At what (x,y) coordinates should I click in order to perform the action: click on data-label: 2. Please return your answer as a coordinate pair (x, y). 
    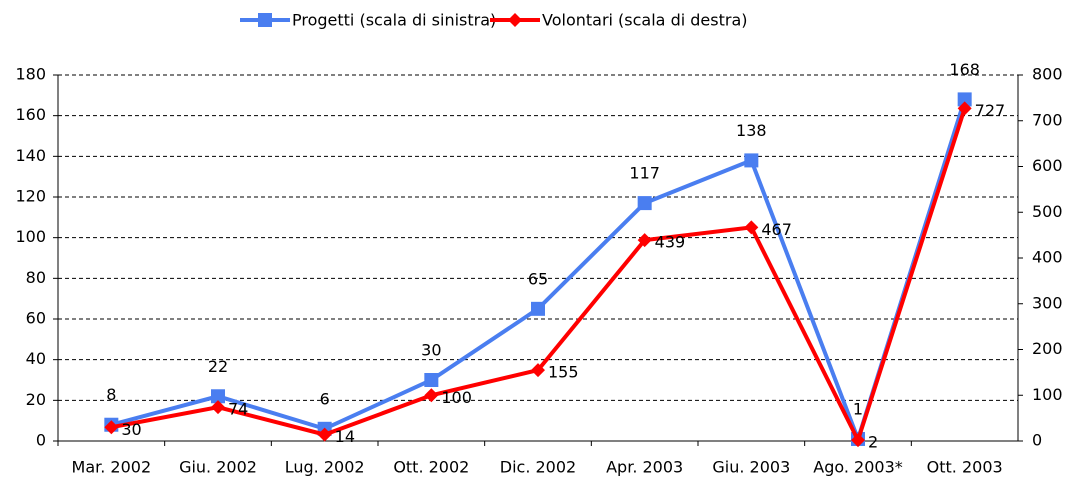
    Looking at the image, I should click on (873, 442).